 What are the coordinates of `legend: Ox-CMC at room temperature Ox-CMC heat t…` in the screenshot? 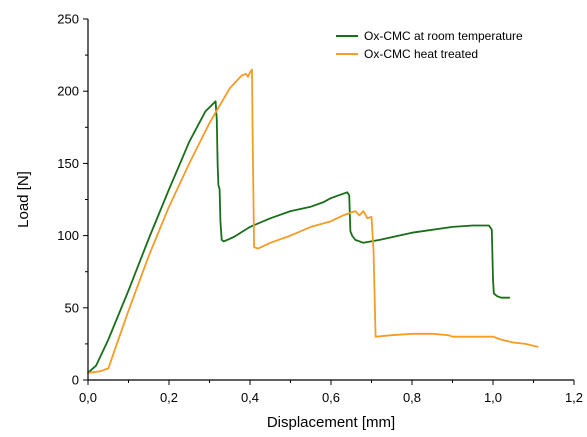 It's located at (429, 45).